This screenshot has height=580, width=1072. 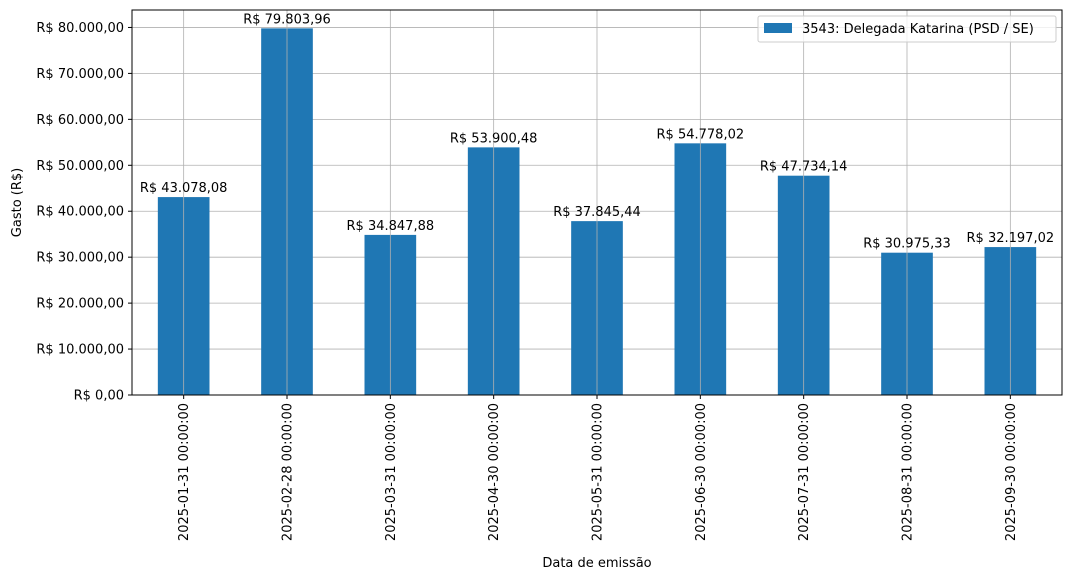 What do you see at coordinates (80, 212) in the screenshot?
I see `y-tick-label: R$ 40.000,00` at bounding box center [80, 212].